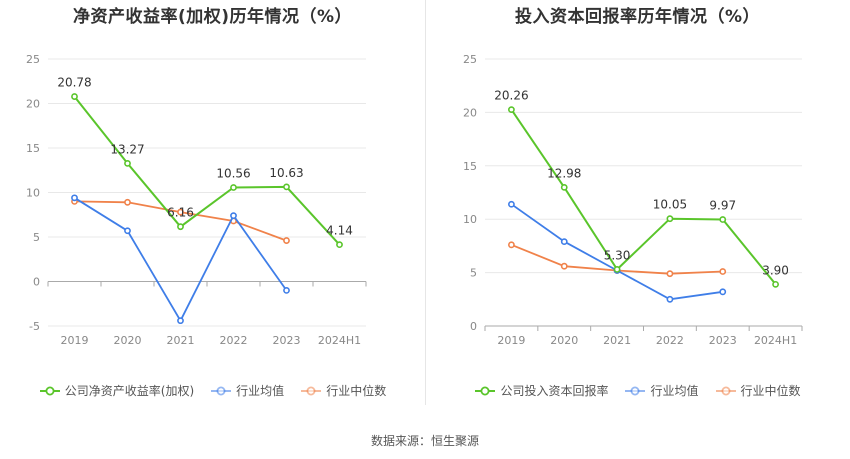 The height and width of the screenshot is (459, 850). Describe the element at coordinates (129, 391) in the screenshot. I see `legend-label: 公司净资产收益率(加权)` at that location.